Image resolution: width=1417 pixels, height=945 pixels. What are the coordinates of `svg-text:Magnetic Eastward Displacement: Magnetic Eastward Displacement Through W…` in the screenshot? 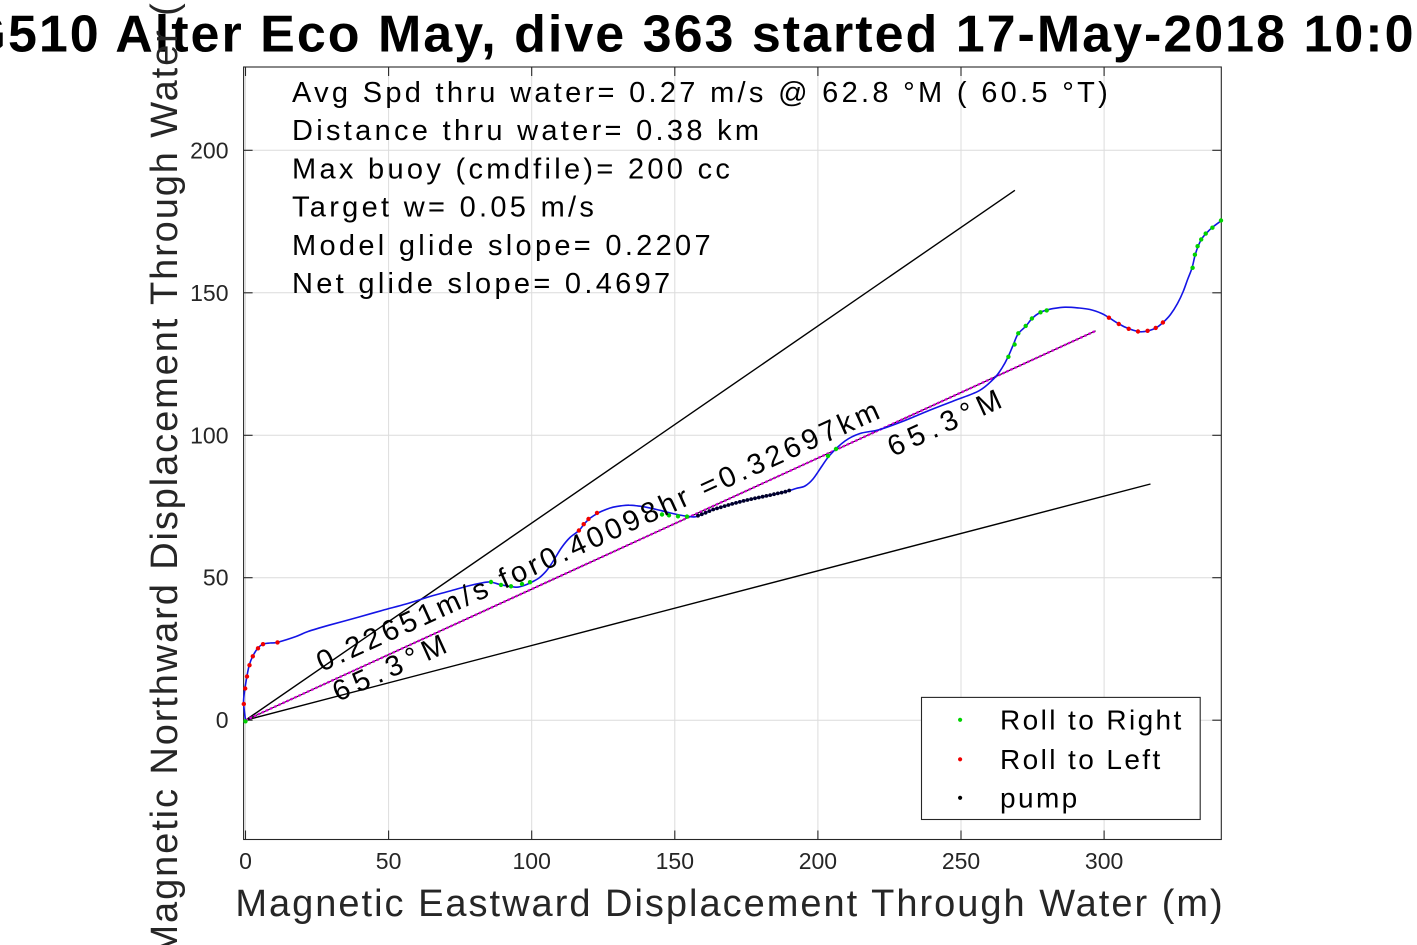 It's located at (729, 904).